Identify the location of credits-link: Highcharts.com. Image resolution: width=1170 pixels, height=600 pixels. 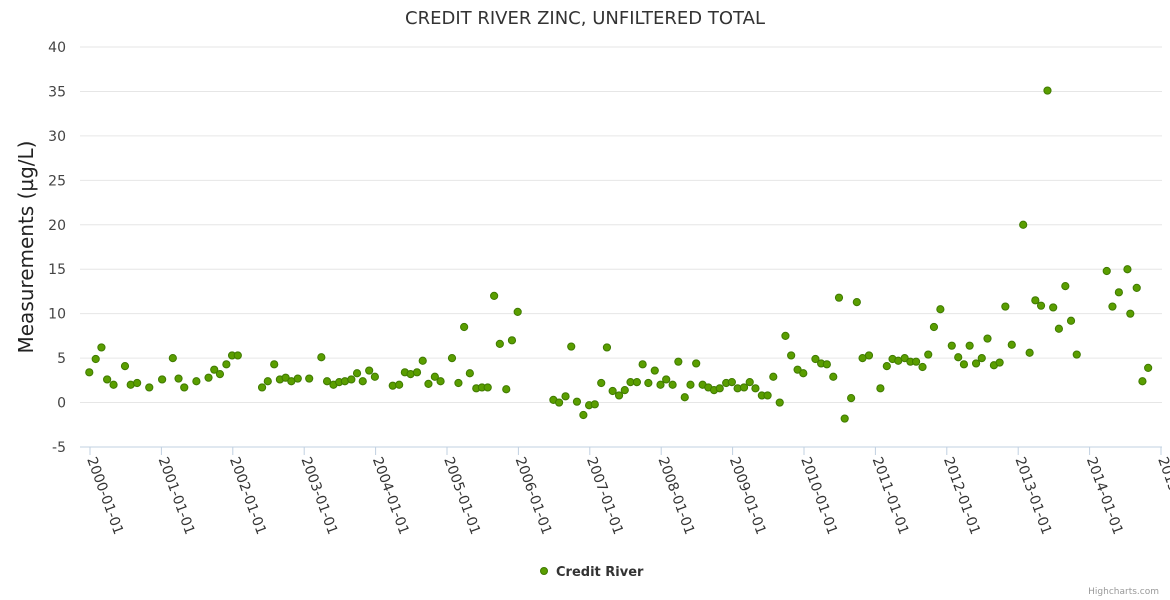
(1123, 592).